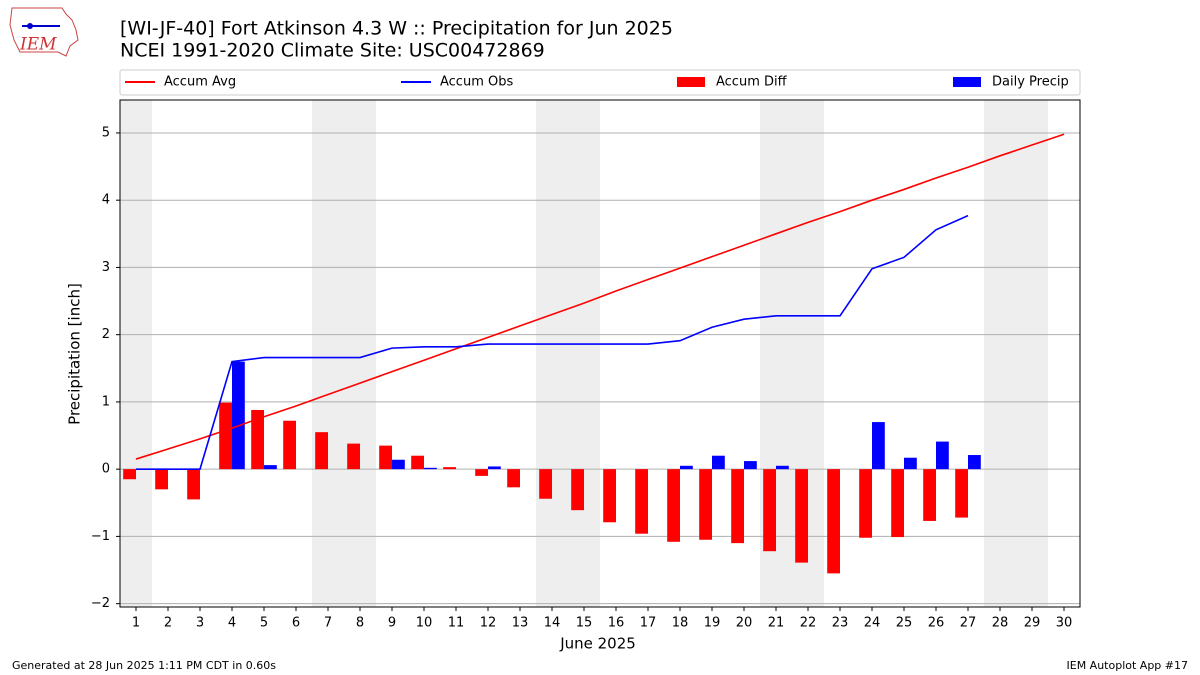  Describe the element at coordinates (75, 354) in the screenshot. I see `y-axis-label: Precipitation [inch]` at that location.